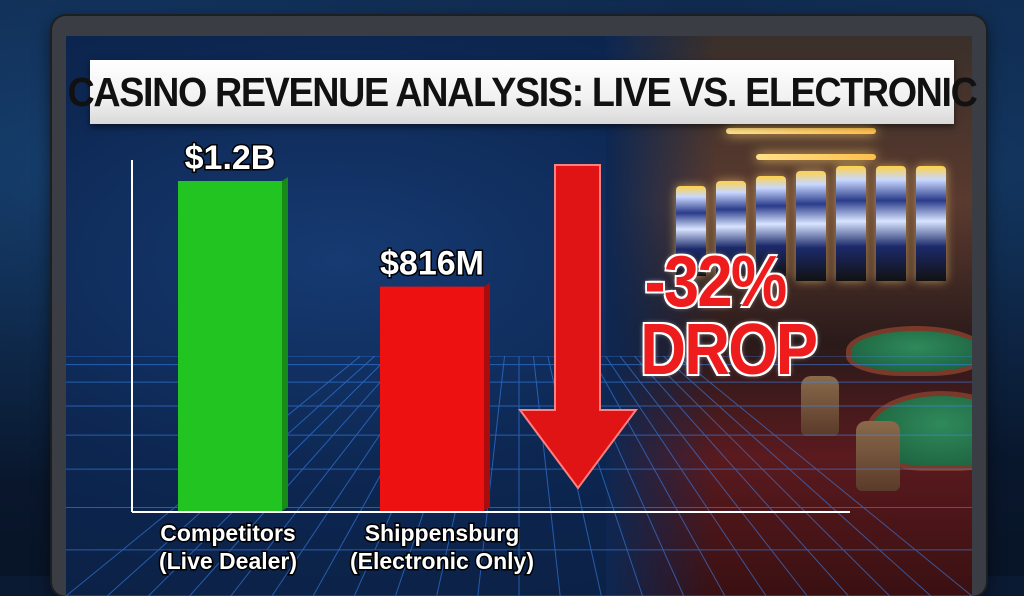 This screenshot has height=596, width=1024. Describe the element at coordinates (230, 346) in the screenshot. I see `bar-competitors` at that location.